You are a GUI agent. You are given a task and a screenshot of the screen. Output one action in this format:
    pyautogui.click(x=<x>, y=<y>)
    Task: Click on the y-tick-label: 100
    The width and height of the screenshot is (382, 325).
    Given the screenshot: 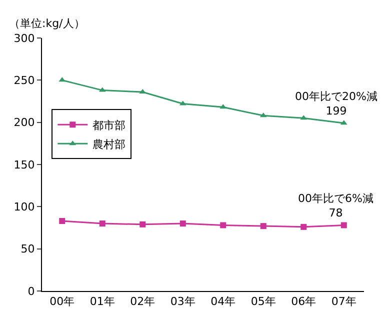 What is the action you would take?
    pyautogui.click(x=24, y=207)
    